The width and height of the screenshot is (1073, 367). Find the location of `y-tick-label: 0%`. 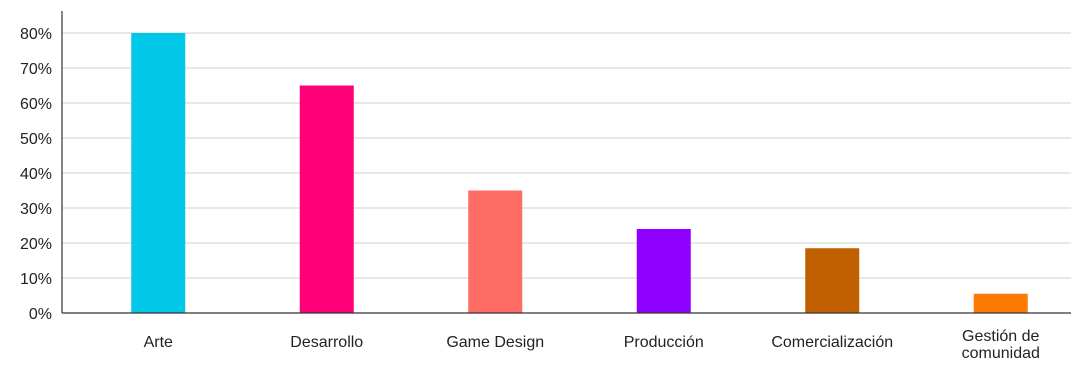

y-tick-label: 0% is located at coordinates (40, 314).